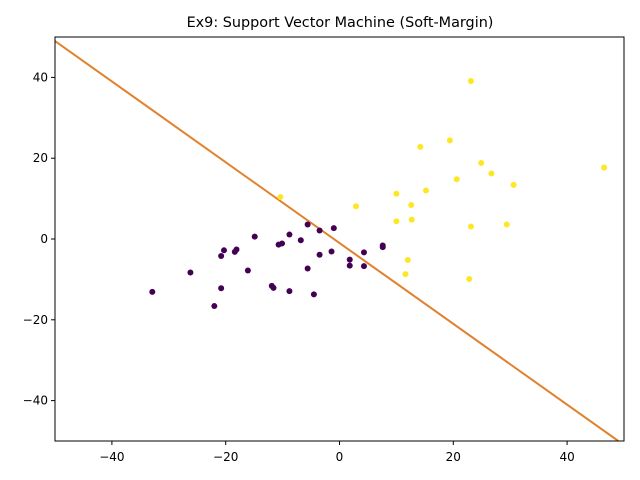 Image resolution: width=640 pixels, height=480 pixels. What do you see at coordinates (35, 320) in the screenshot?
I see `y-tick-label: −20` at bounding box center [35, 320].